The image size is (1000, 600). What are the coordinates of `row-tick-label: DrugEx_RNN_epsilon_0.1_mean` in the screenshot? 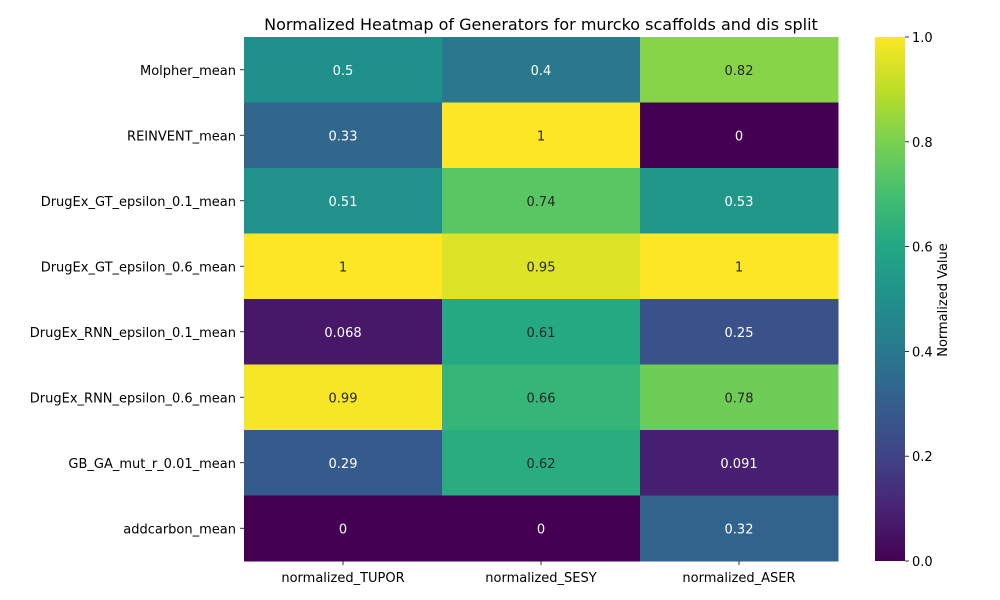 It's located at (133, 333).